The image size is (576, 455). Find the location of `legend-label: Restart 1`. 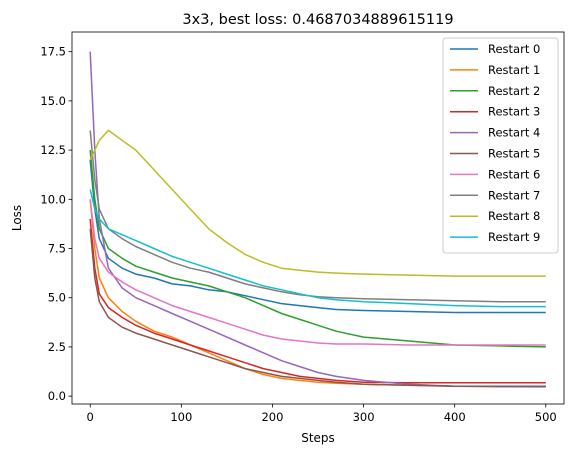

legend-label: Restart 1 is located at coordinates (514, 70).